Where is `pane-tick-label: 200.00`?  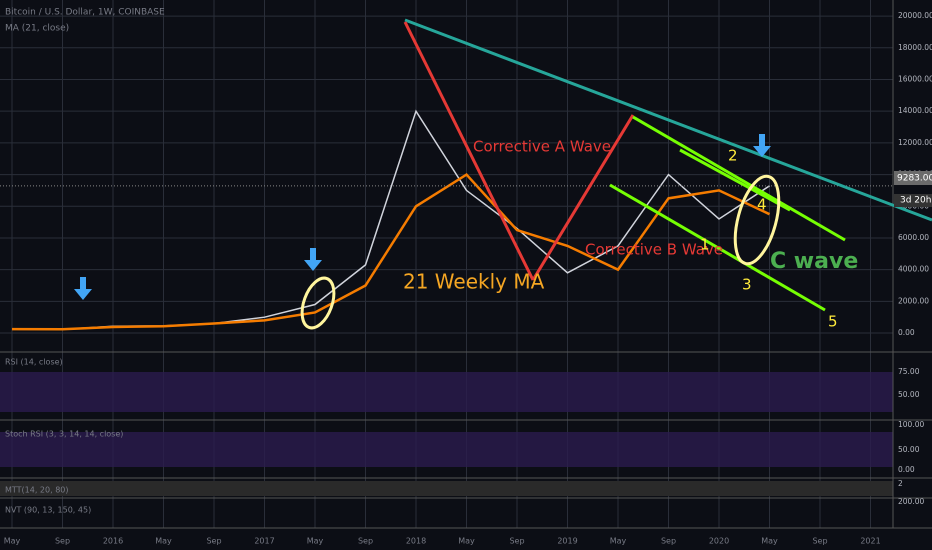
pane-tick-label: 200.00 is located at coordinates (911, 501).